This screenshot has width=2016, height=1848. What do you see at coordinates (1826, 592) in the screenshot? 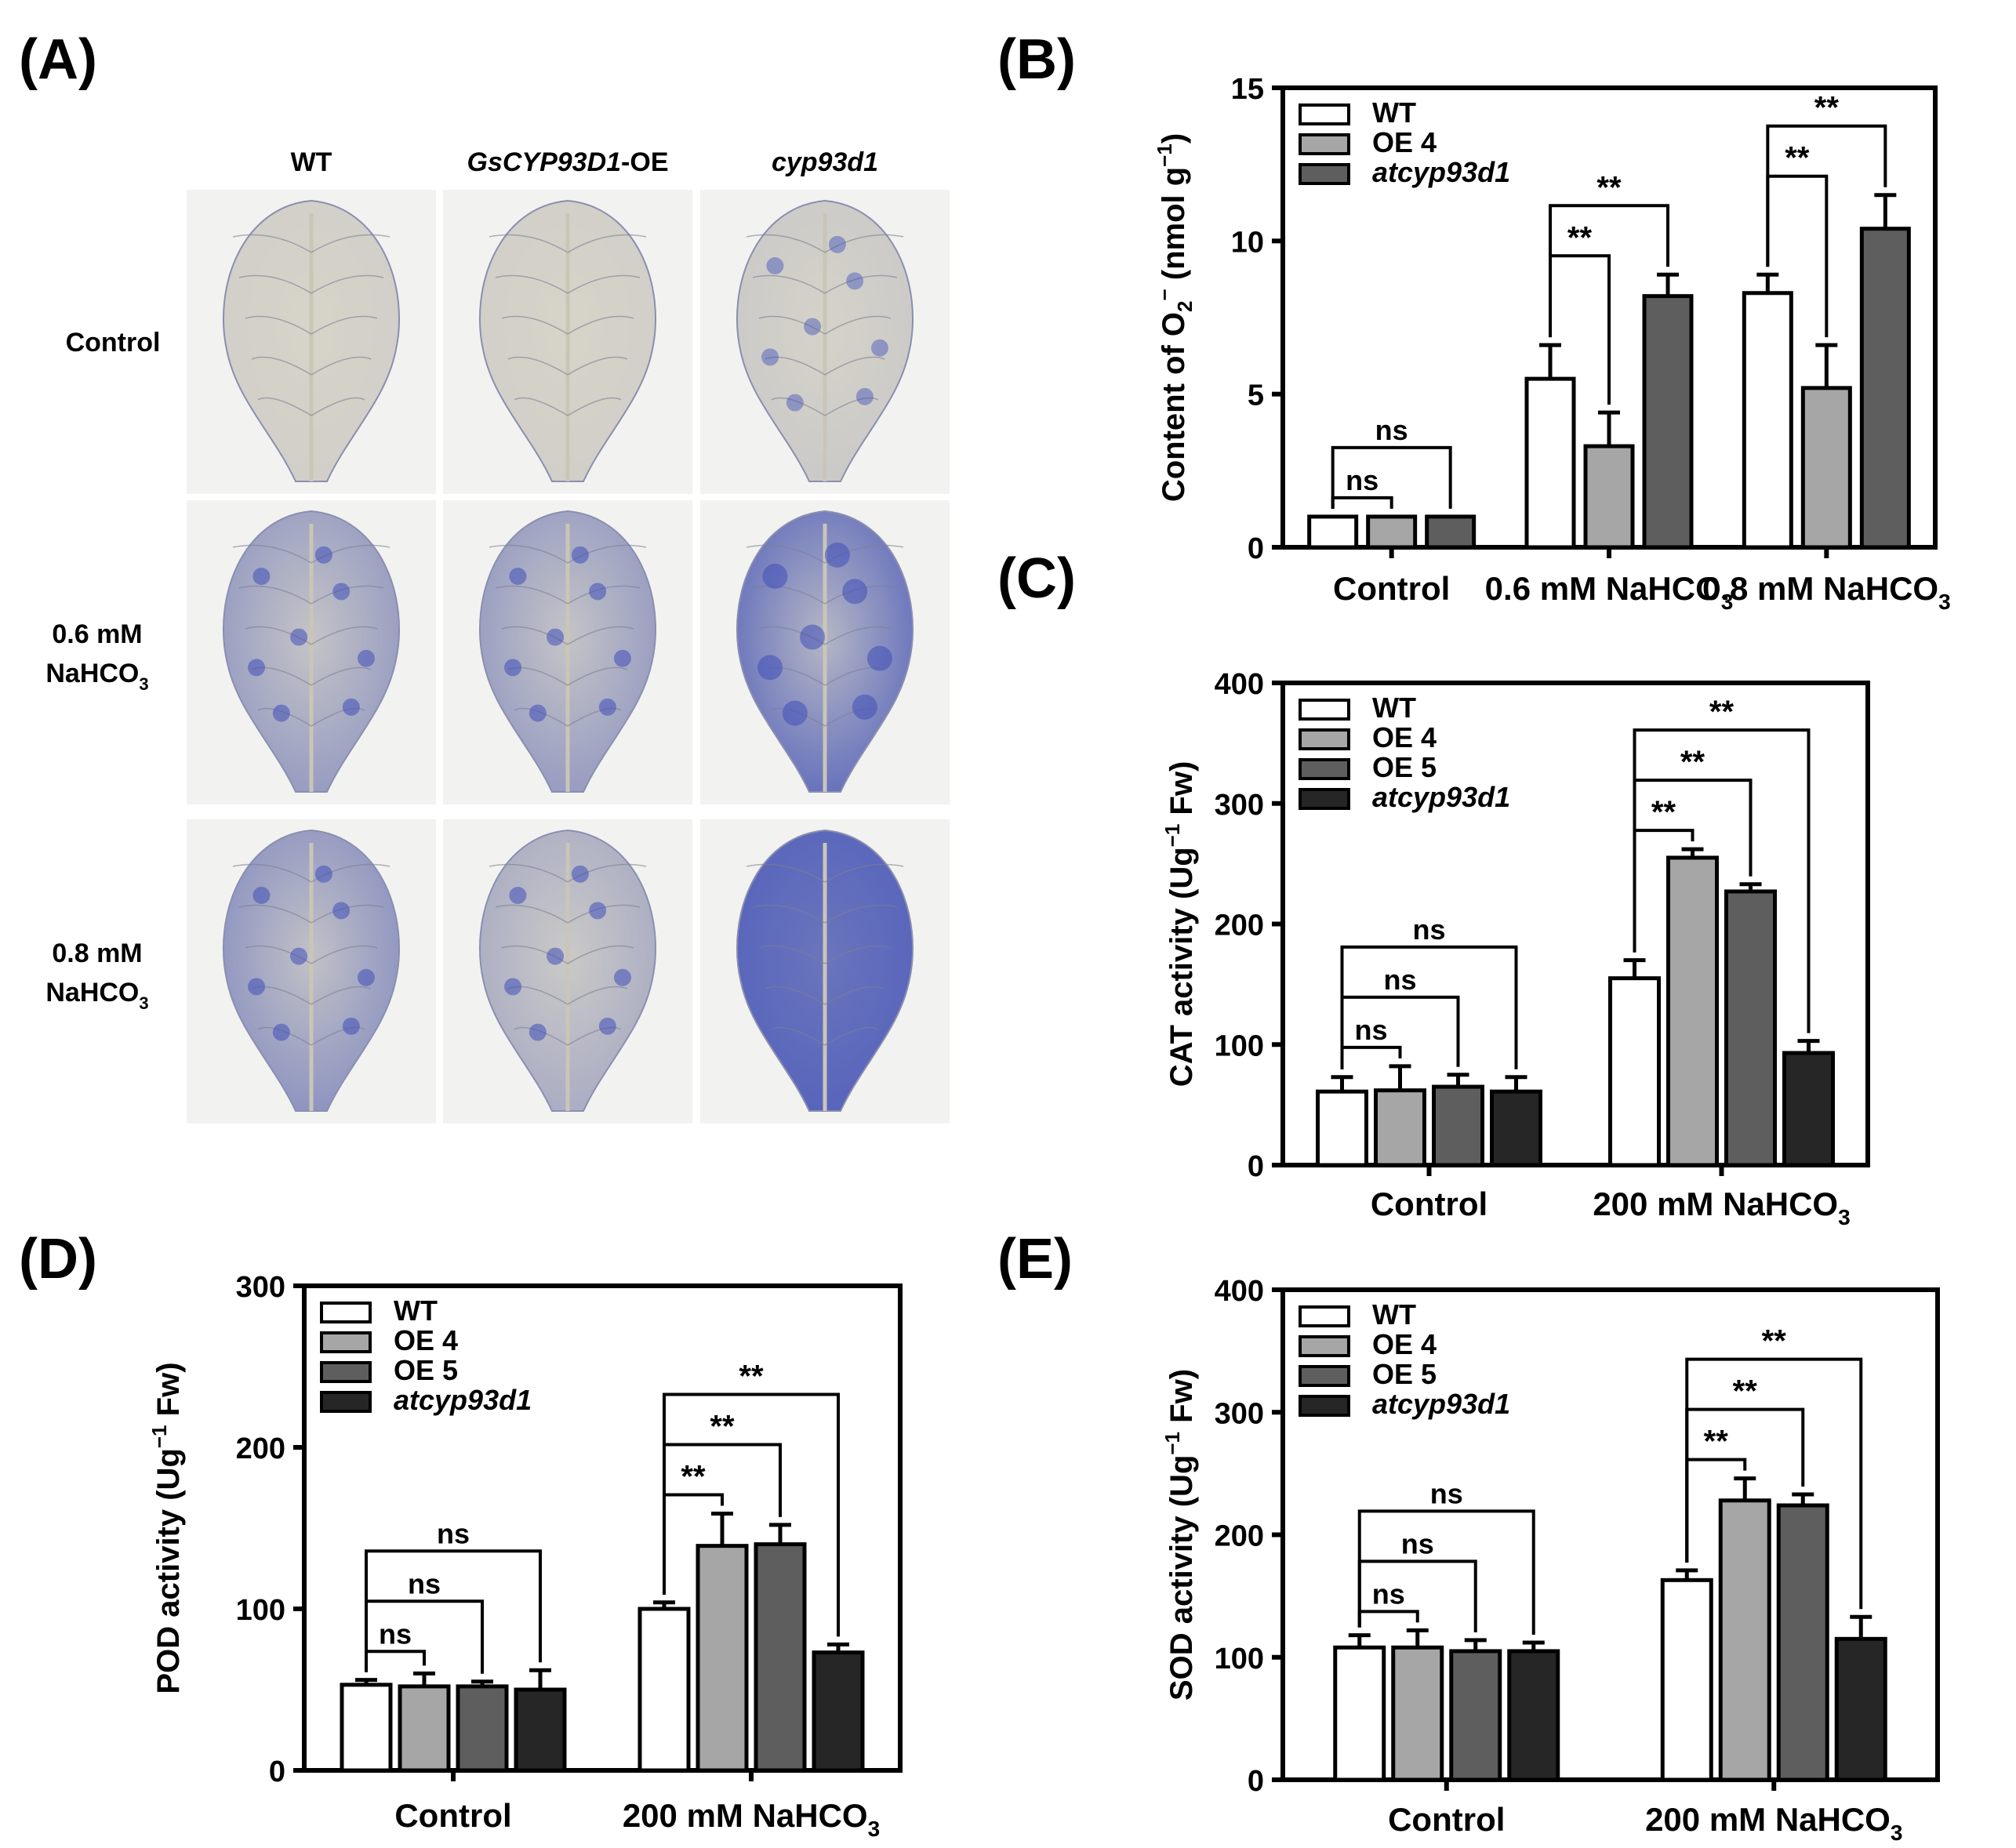
I see `x-tick-label: 0.8 mM NaHCO3` at bounding box center [1826, 592].